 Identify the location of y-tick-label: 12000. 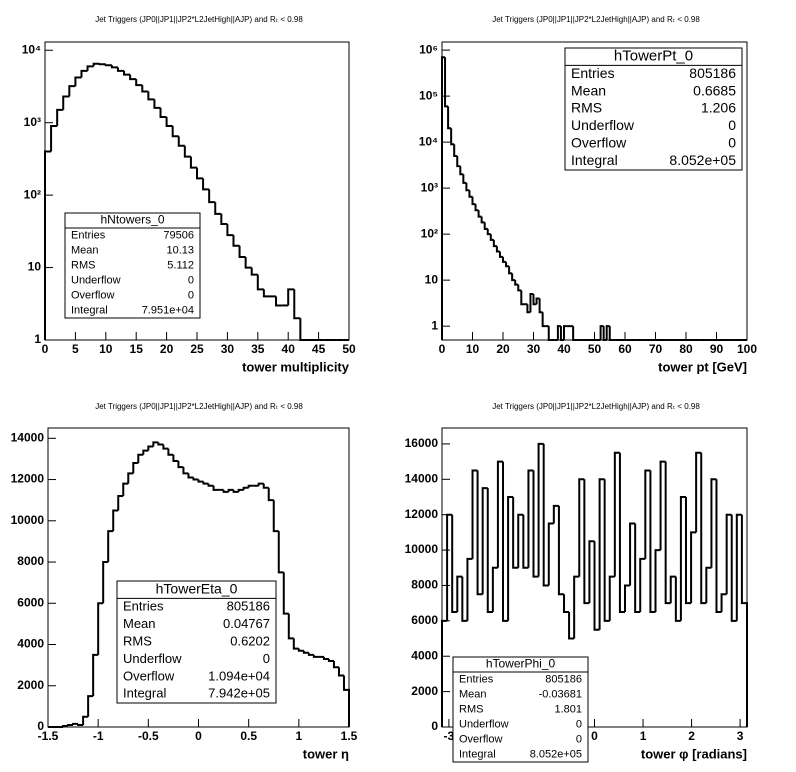
(28, 479).